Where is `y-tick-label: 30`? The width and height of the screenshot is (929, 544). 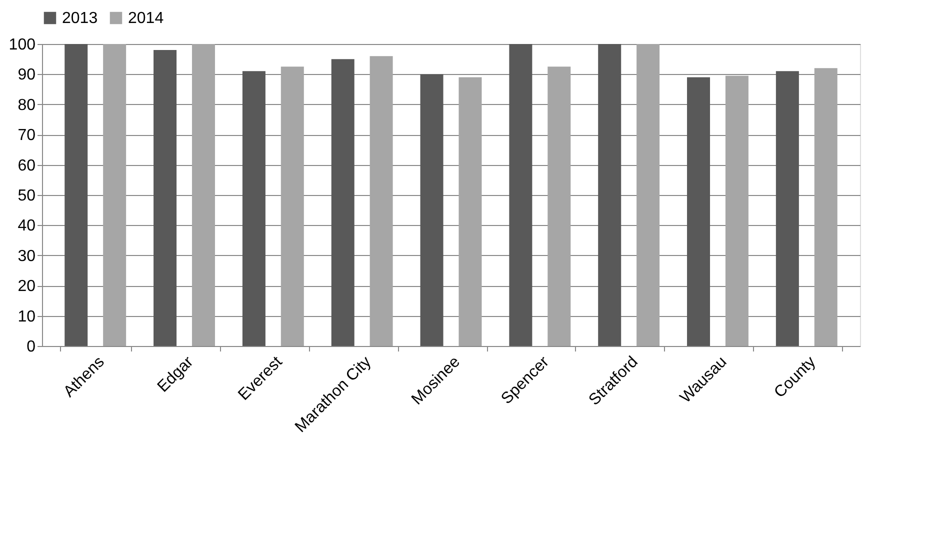 y-tick-label: 30 is located at coordinates (27, 256).